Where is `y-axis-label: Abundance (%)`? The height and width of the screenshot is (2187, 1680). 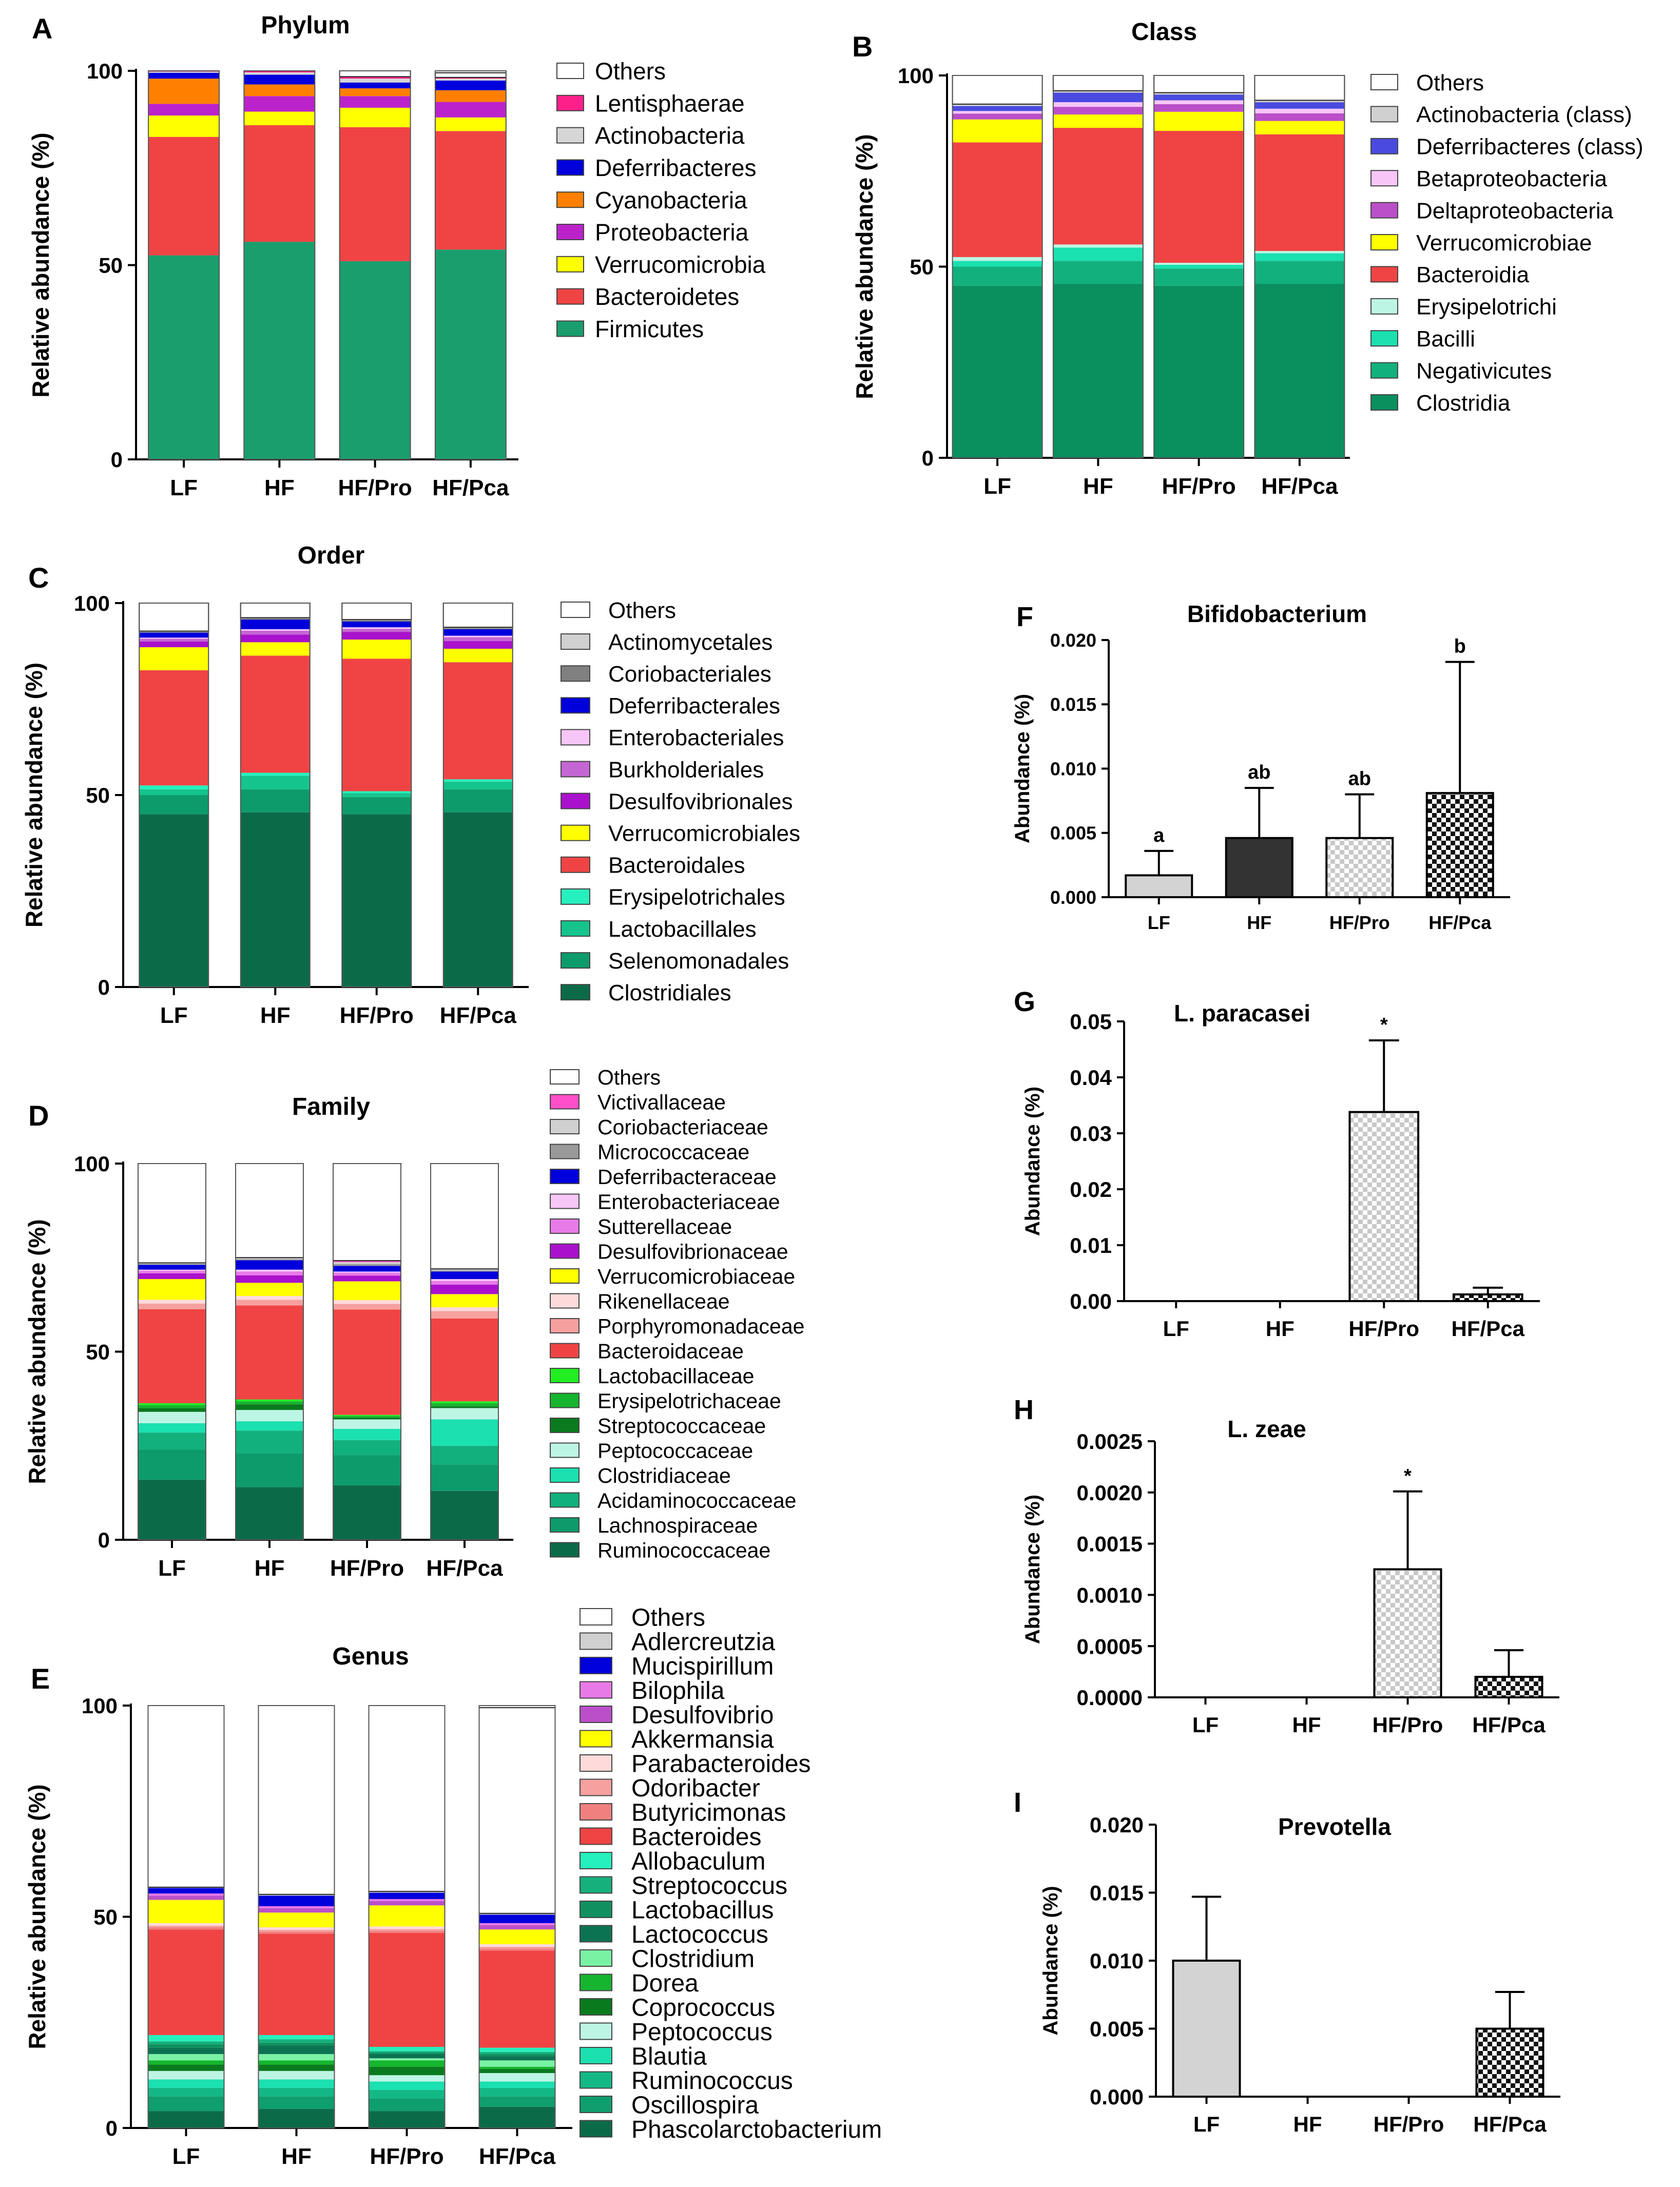
y-axis-label: Abundance (%) is located at coordinates (1050, 1960).